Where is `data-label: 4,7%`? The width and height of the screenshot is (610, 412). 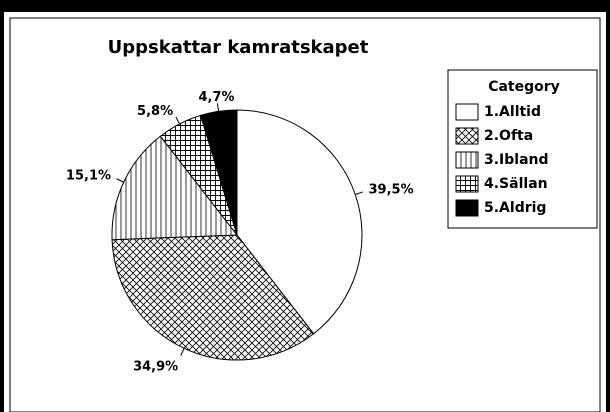 data-label: 4,7% is located at coordinates (217, 97).